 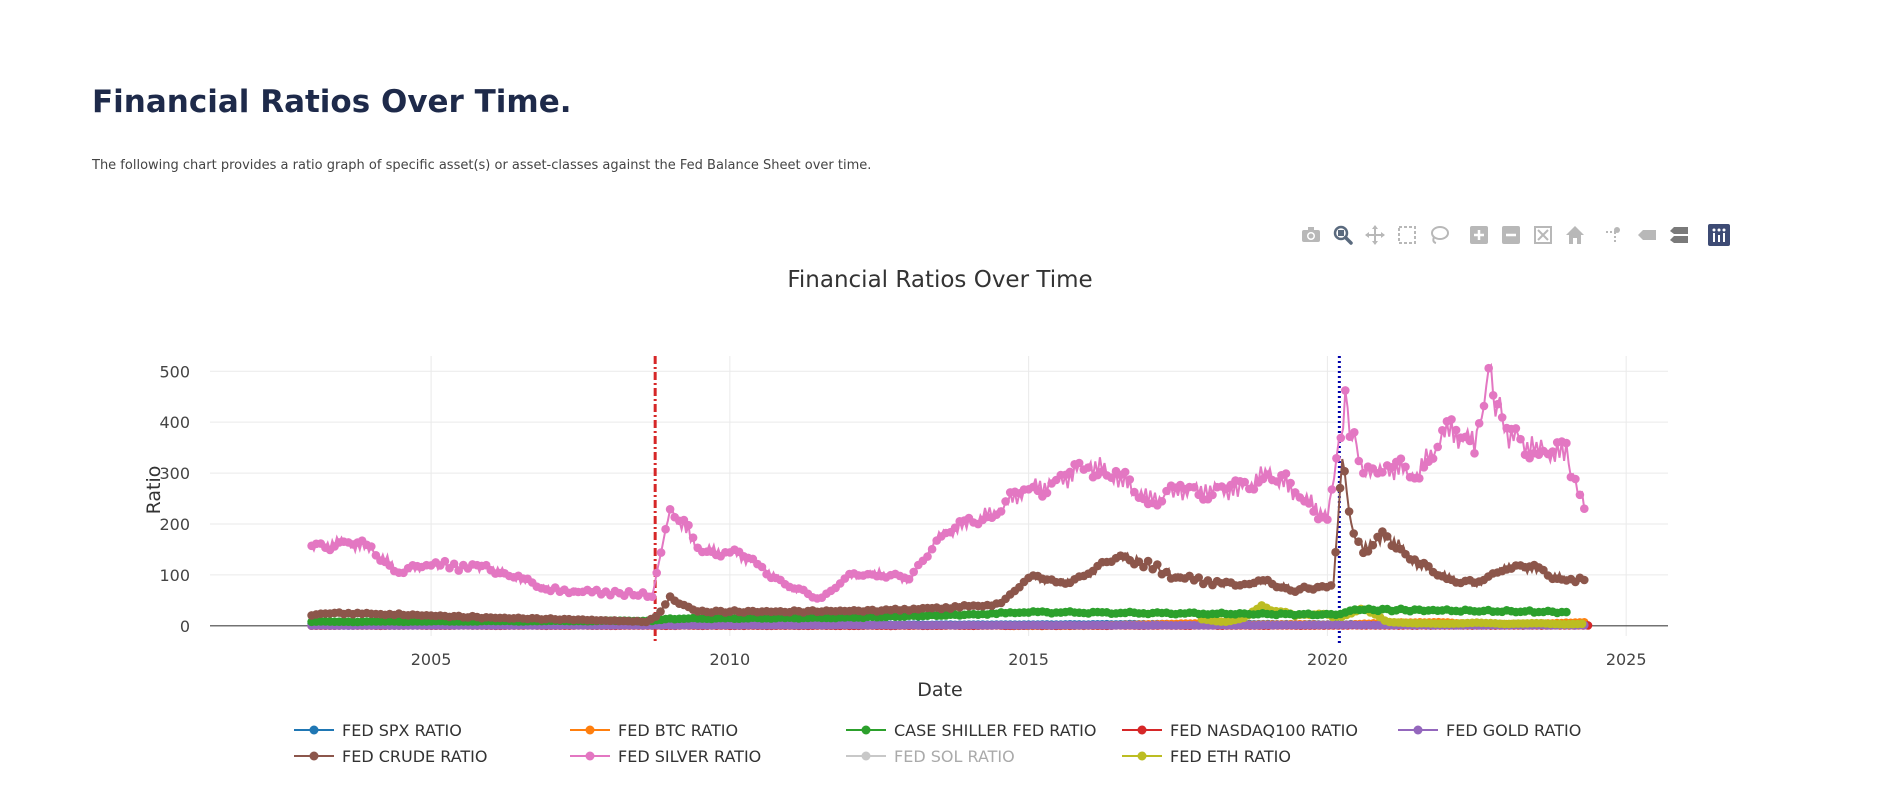 I want to click on legend-label: FED BTC RATIO, so click(x=678, y=730).